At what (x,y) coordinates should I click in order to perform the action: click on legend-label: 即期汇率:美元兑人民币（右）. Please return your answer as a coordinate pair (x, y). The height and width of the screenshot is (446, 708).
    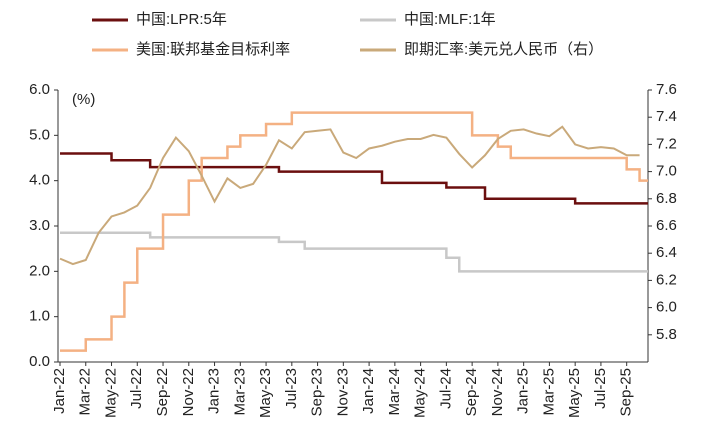
    Looking at the image, I should click on (503, 49).